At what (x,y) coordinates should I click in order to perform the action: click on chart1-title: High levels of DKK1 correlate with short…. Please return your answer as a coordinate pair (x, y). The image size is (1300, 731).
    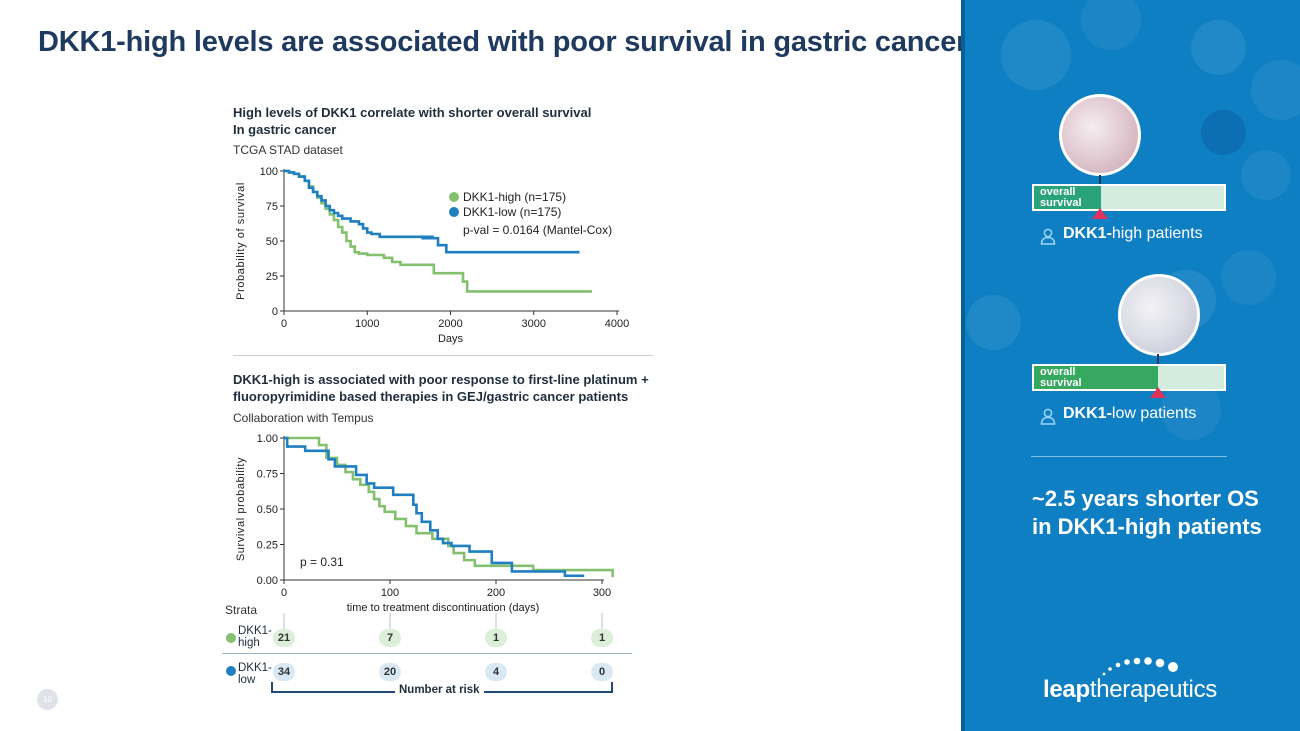
    Looking at the image, I should click on (412, 121).